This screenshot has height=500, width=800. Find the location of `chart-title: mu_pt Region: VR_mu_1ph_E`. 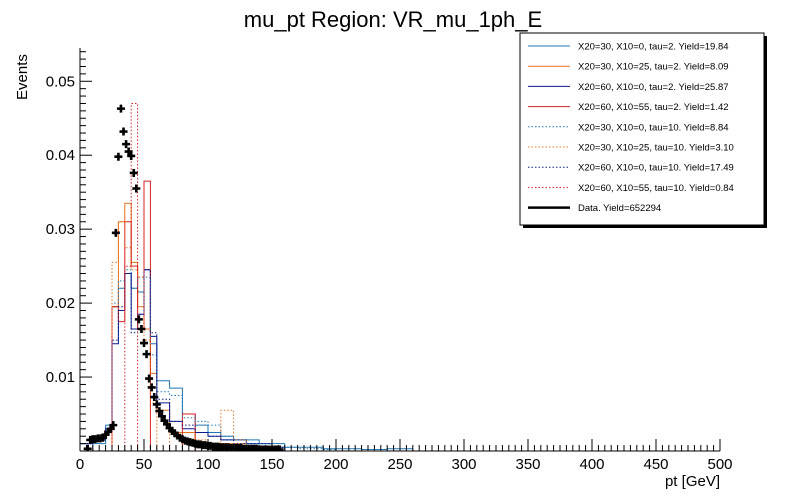

chart-title: mu_pt Region: VR_mu_1ph_E is located at coordinates (393, 19).